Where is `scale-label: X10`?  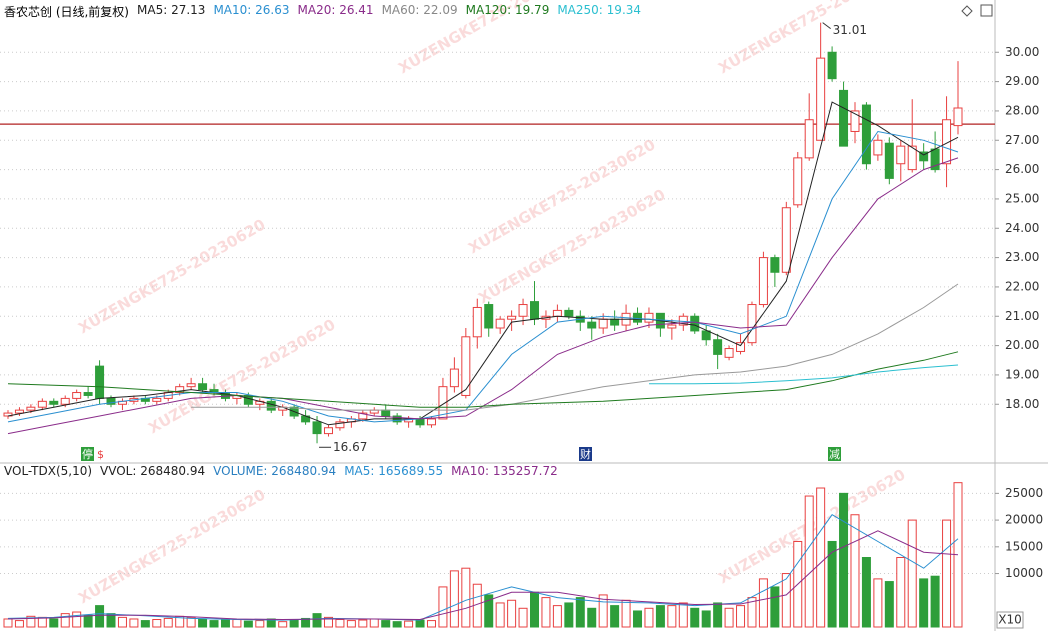
scale-label: X10 is located at coordinates (1010, 620).